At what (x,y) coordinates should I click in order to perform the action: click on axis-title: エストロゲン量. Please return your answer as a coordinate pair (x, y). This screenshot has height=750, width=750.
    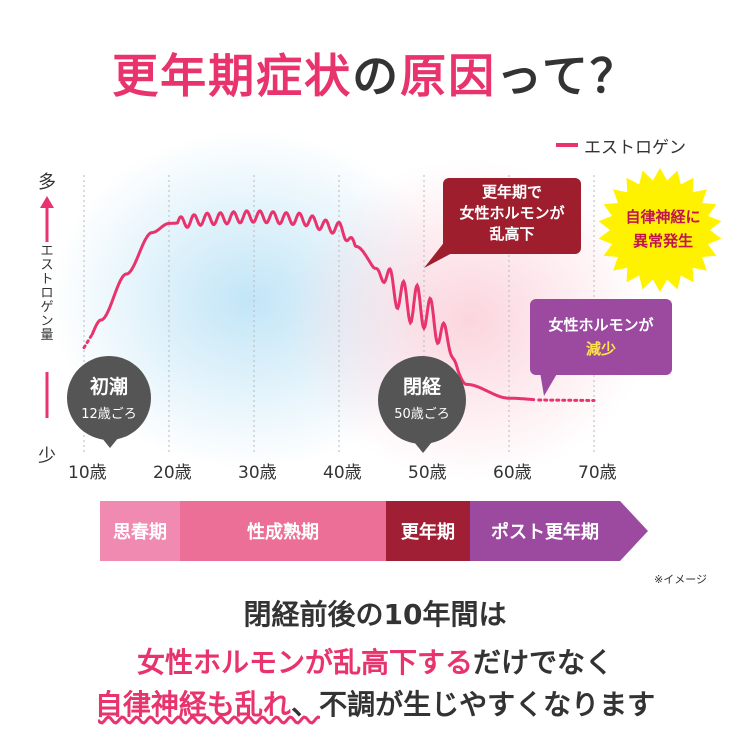
    Looking at the image, I should click on (47, 294).